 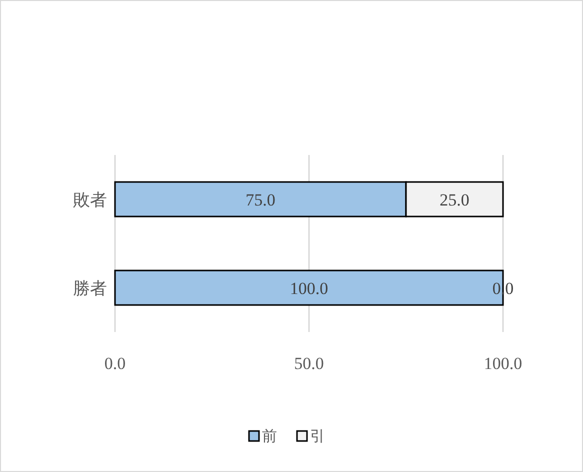 I want to click on data-label: 25.0, so click(x=455, y=200).